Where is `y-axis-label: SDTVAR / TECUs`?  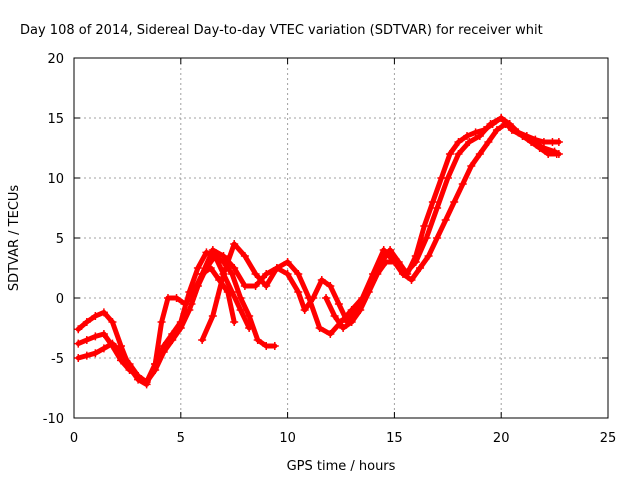 y-axis-label: SDTVAR / TECUs is located at coordinates (14, 238).